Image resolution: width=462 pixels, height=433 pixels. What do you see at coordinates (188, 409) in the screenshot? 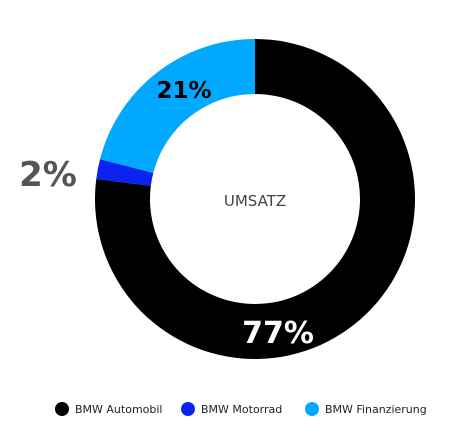
I see `legend-marker-bmw-motorrad` at bounding box center [188, 409].